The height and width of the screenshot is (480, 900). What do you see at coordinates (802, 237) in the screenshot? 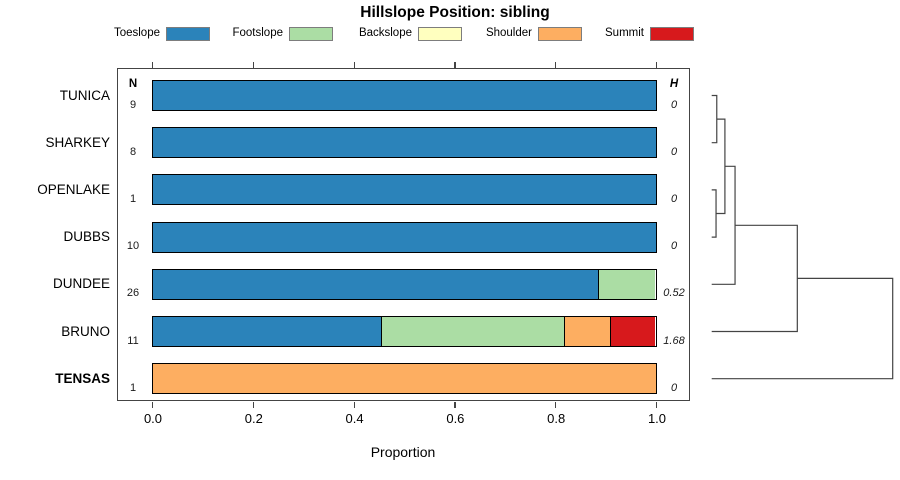
I see `dendrogram-lines` at bounding box center [802, 237].